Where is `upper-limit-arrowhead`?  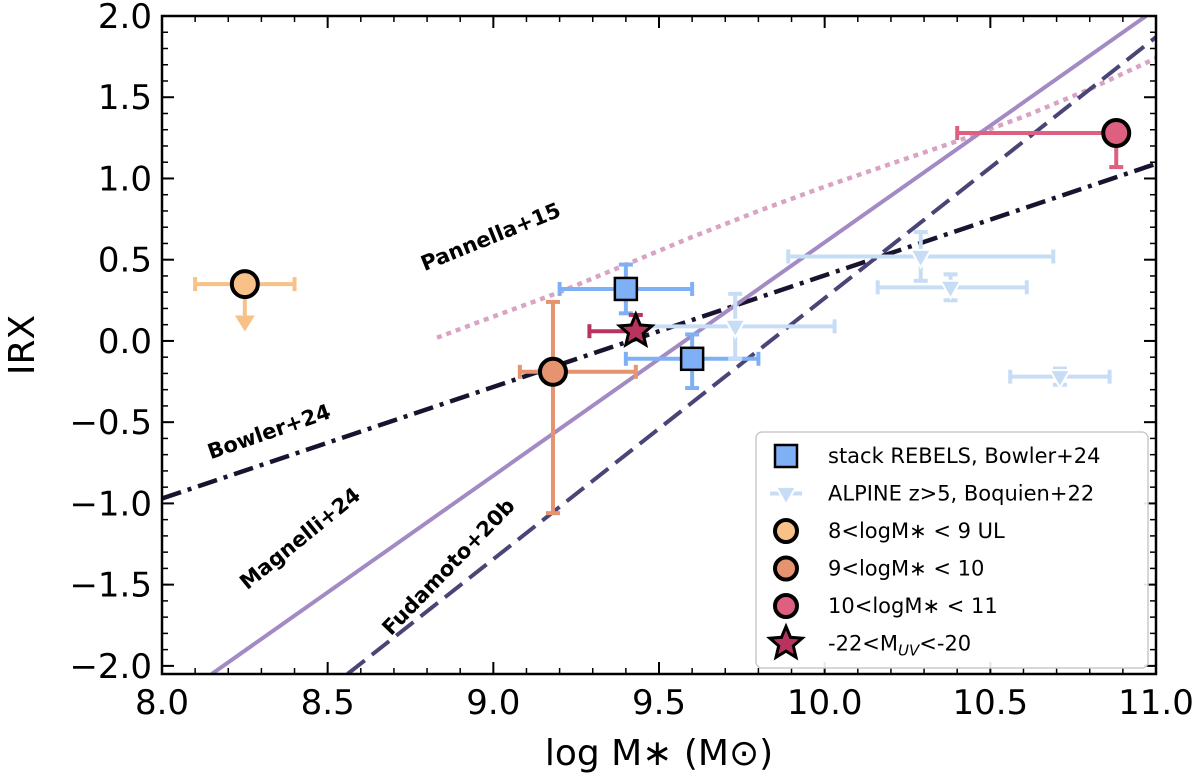
upper-limit-arrowhead is located at coordinates (244, 323).